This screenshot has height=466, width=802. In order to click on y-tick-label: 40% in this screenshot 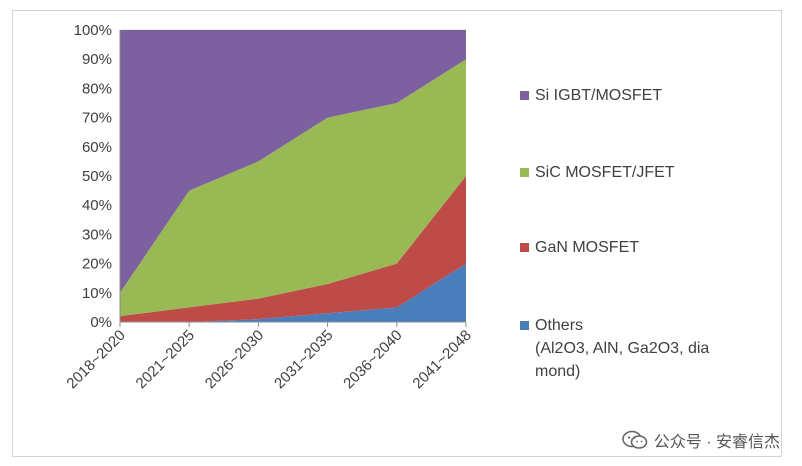, I will do `click(97, 205)`.